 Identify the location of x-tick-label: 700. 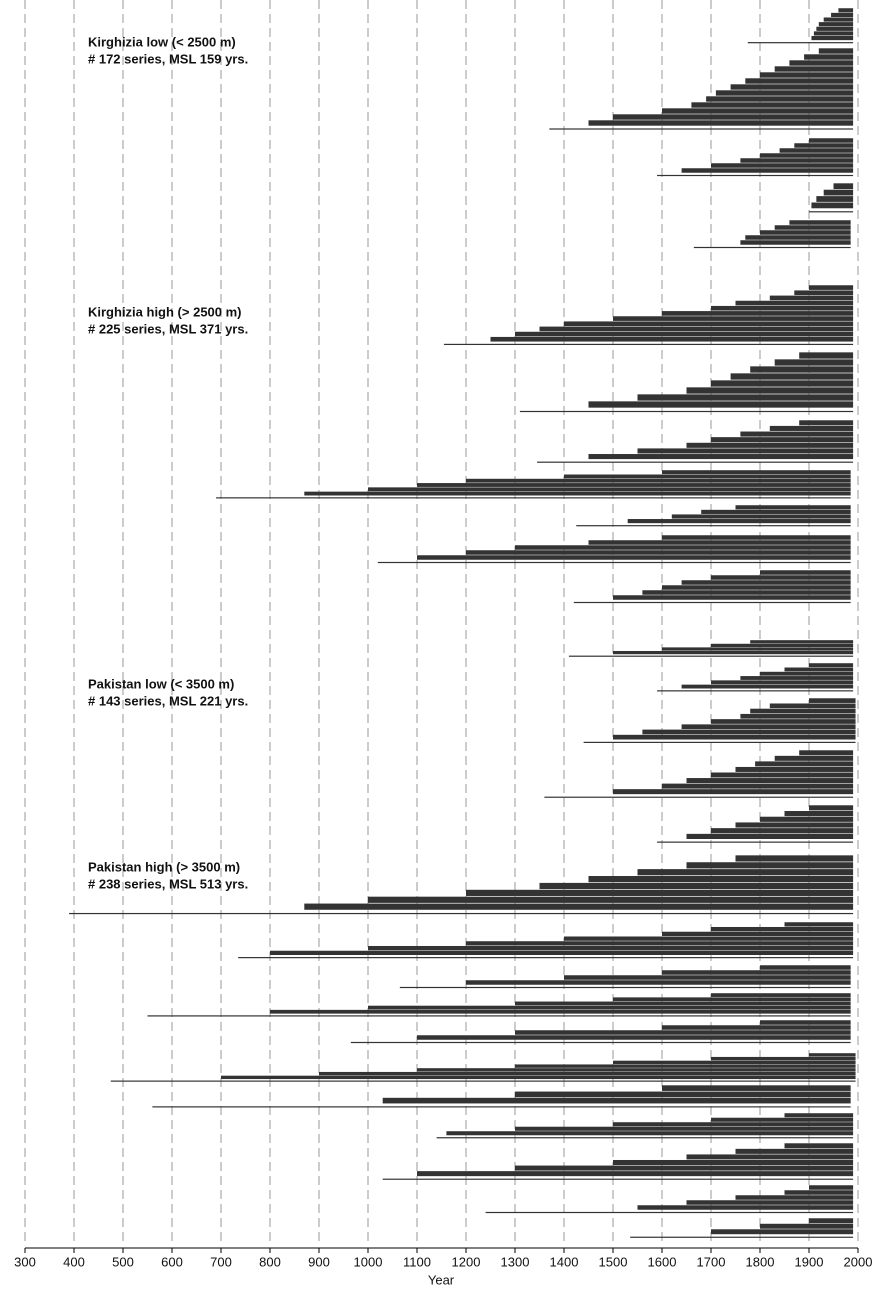
(221, 1261).